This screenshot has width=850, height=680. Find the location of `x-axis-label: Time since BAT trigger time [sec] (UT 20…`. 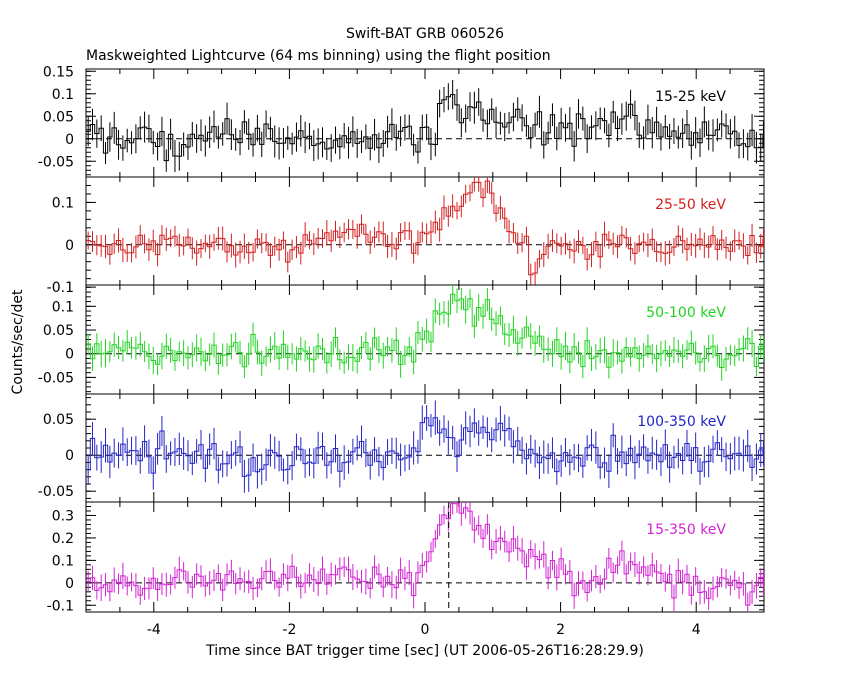

x-axis-label: Time since BAT trigger time [sec] (UT 20… is located at coordinates (424, 651).